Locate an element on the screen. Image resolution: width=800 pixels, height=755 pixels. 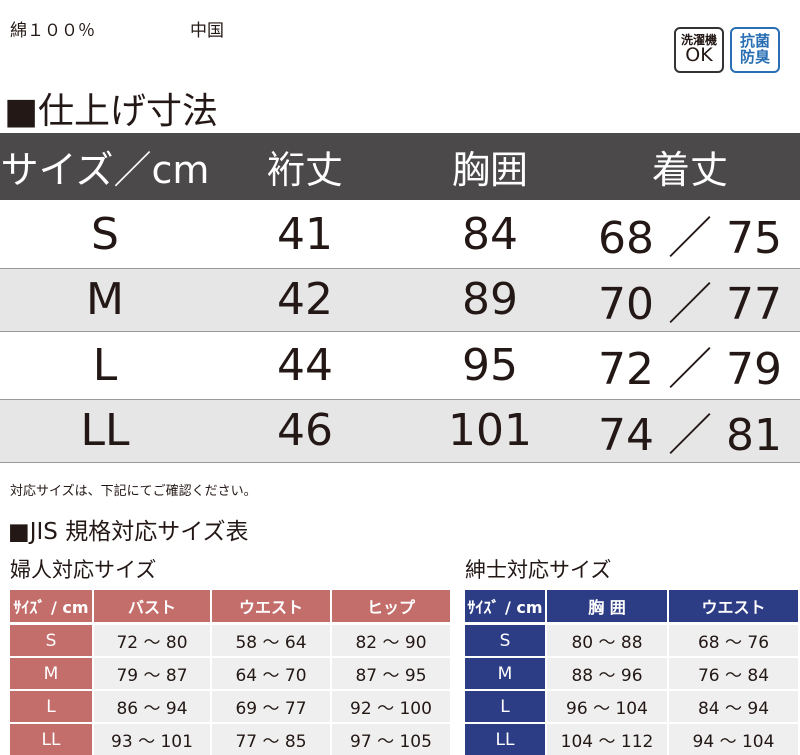
table-cell: 104 ～ 112 is located at coordinates (607, 739).